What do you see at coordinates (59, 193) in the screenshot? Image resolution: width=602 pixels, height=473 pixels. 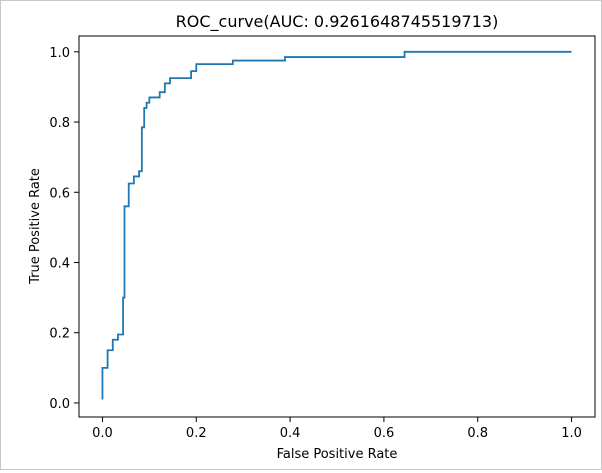 I see `y-tick-label: 0.6` at bounding box center [59, 193].